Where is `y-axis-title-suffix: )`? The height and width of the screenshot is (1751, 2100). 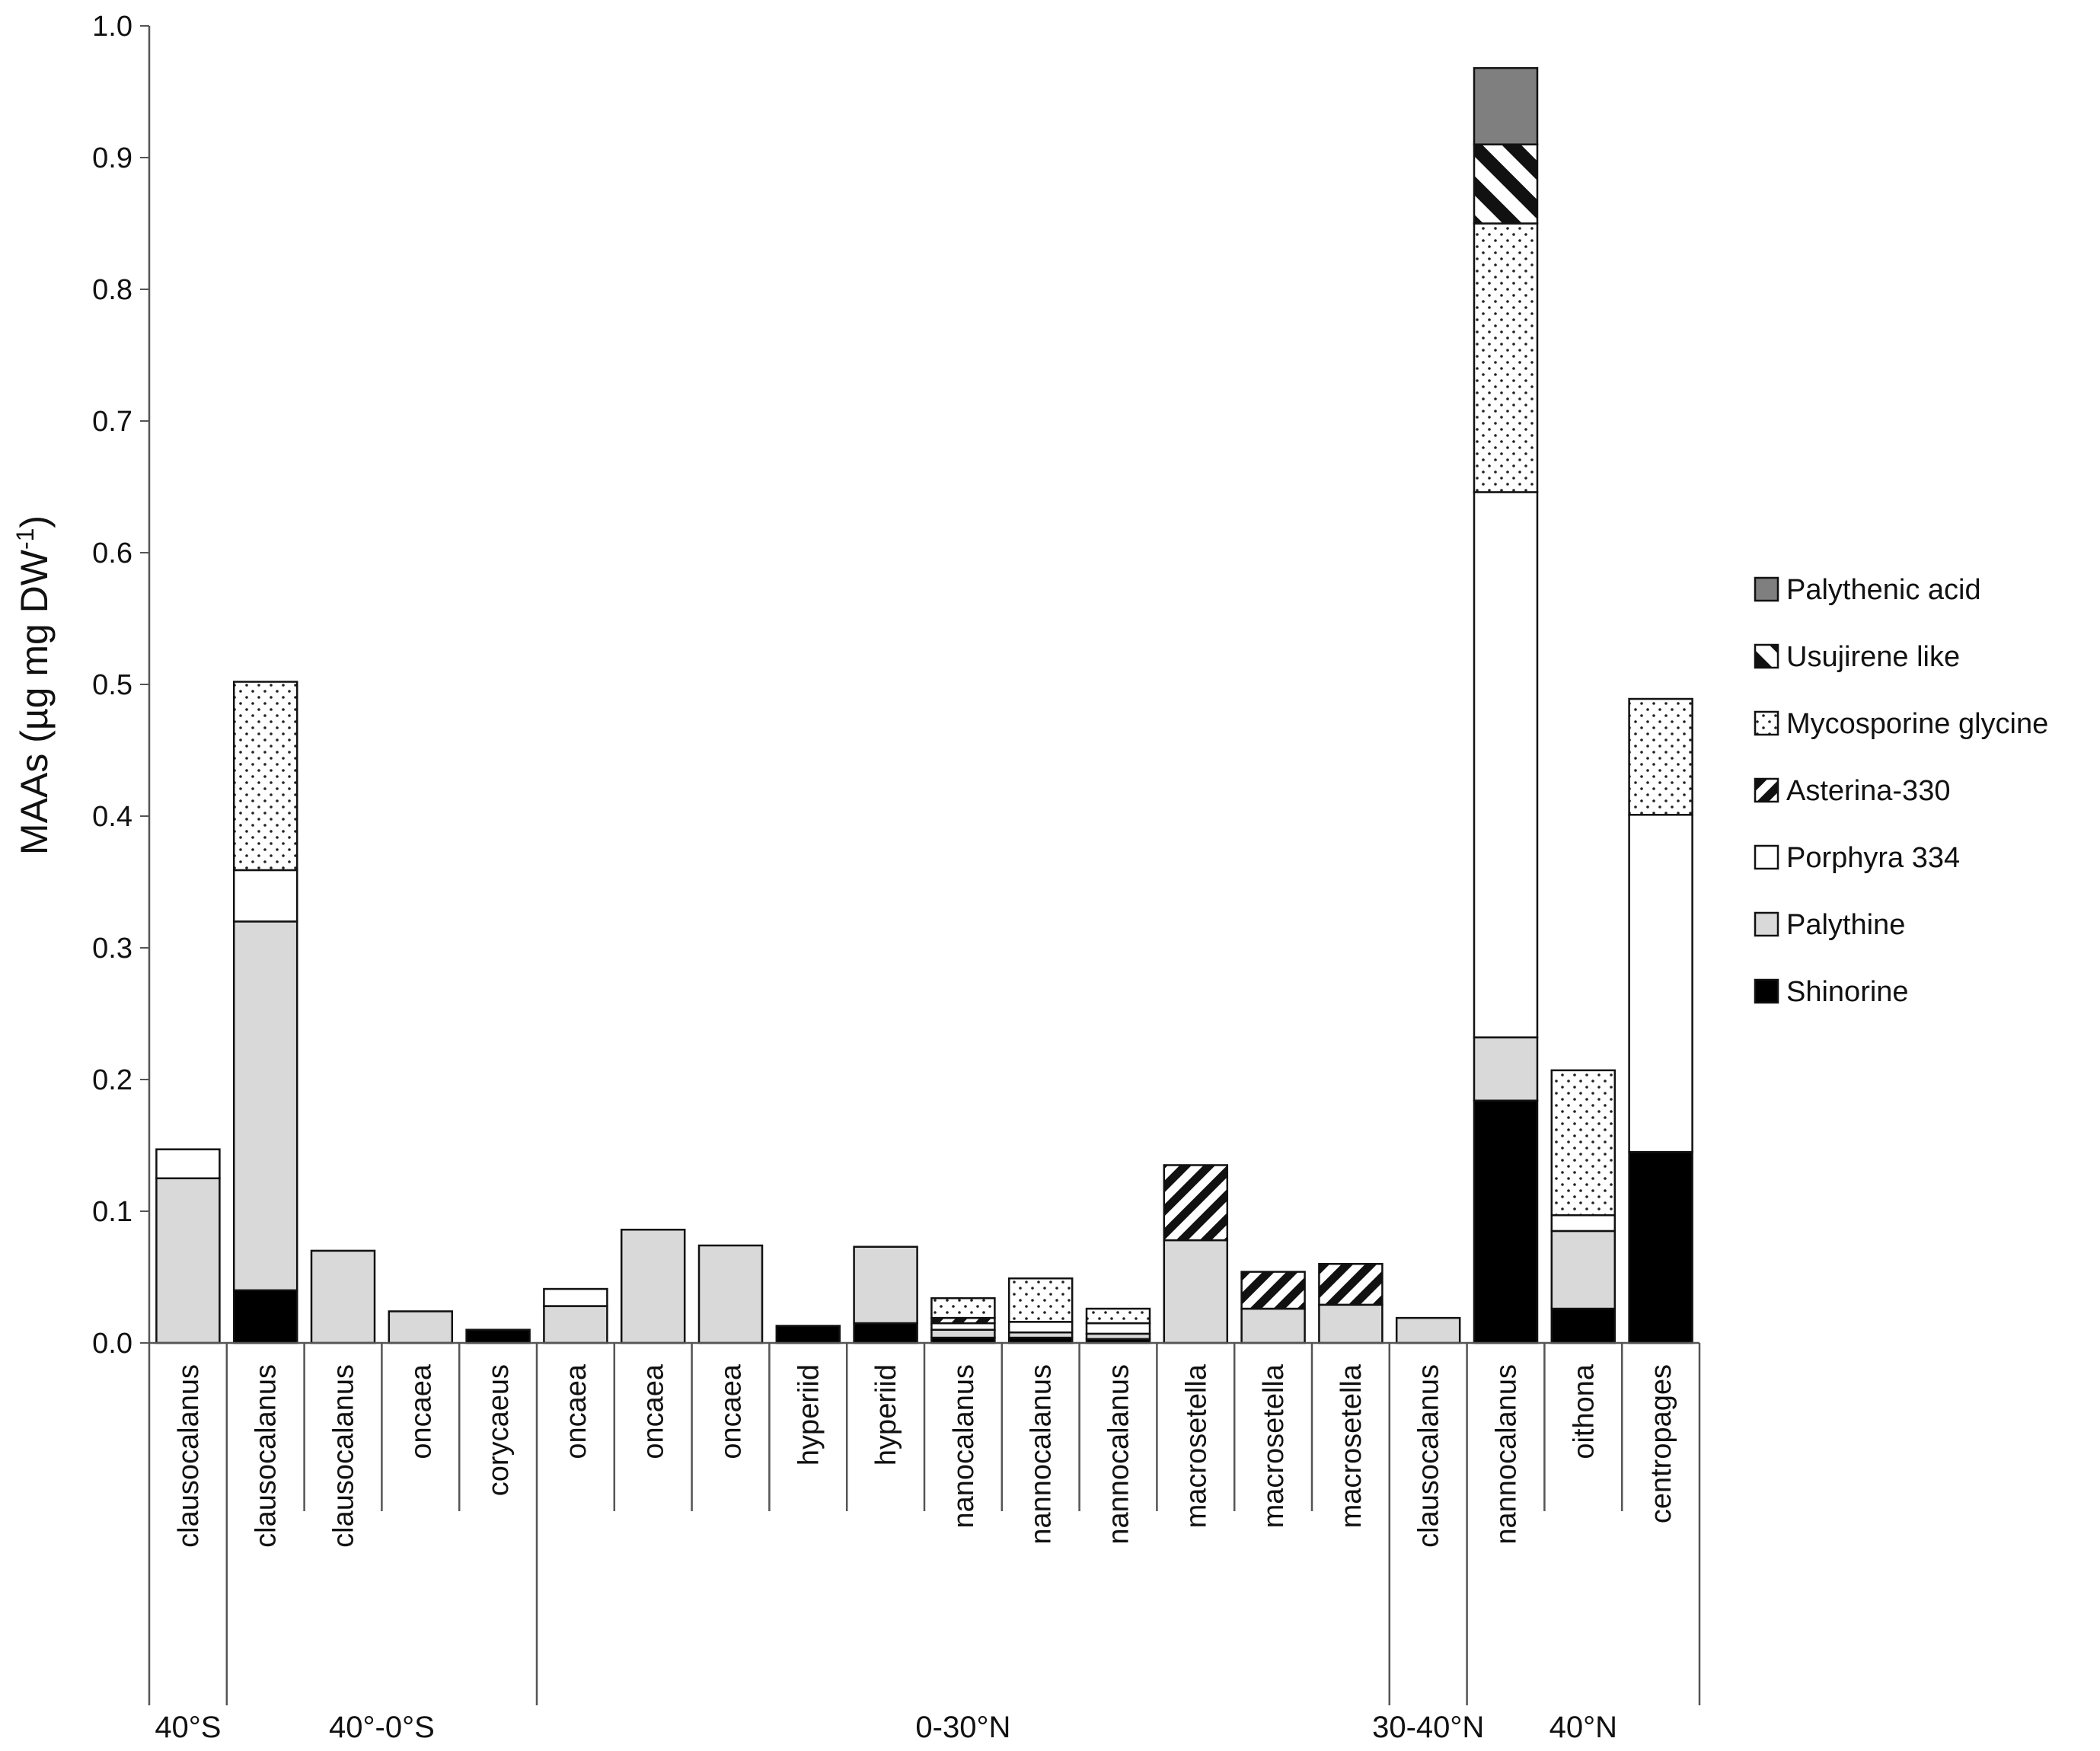 y-axis-title-suffix: ) is located at coordinates (34, 521).